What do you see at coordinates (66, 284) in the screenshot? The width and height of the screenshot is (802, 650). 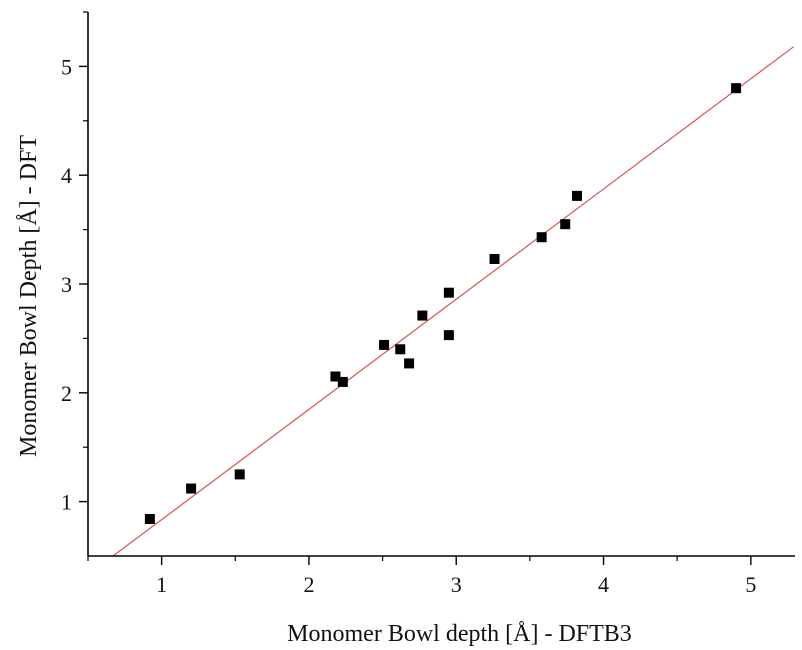 I see `y-tick-label: 3` at bounding box center [66, 284].